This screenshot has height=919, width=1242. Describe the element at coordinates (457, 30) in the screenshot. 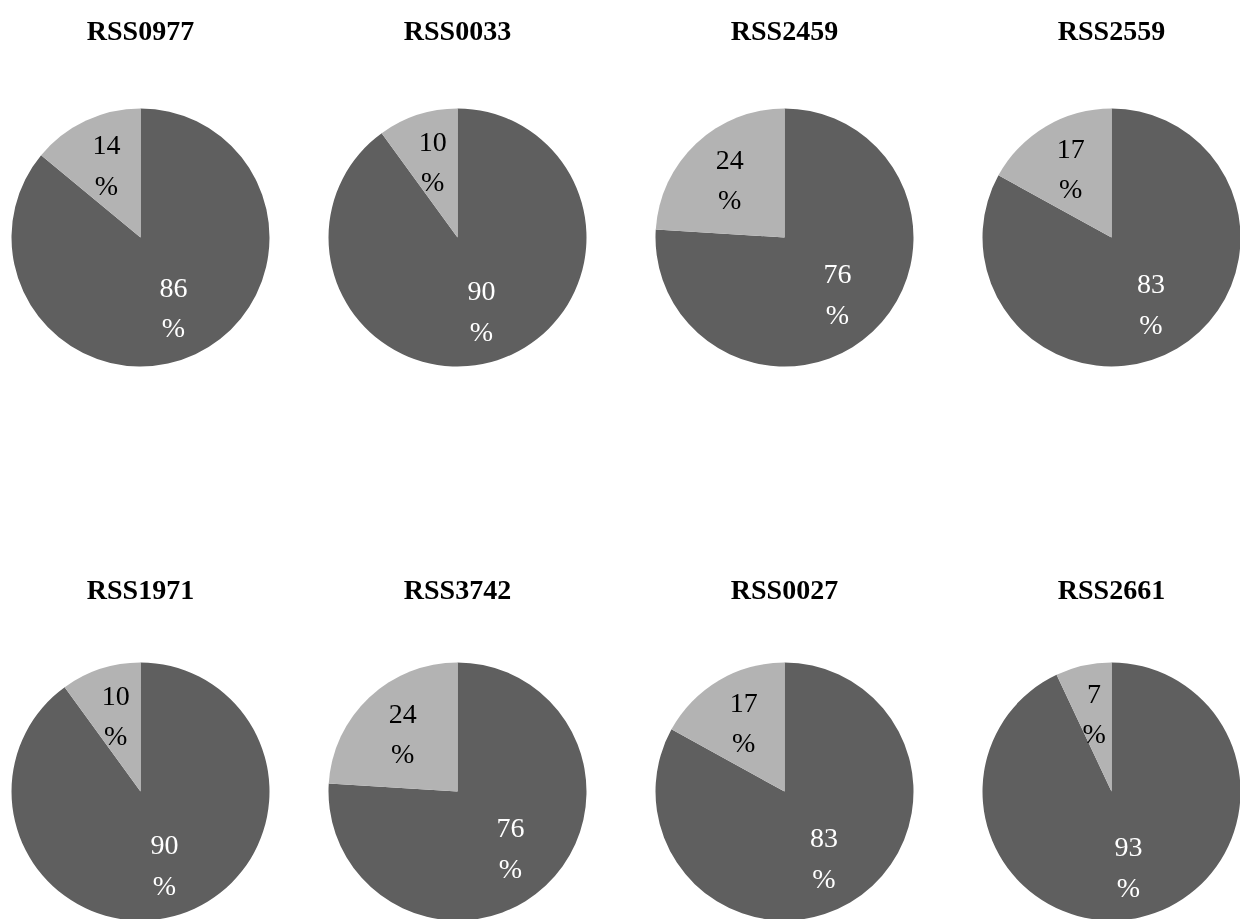

I see `chart-title: RSS0033` at that location.